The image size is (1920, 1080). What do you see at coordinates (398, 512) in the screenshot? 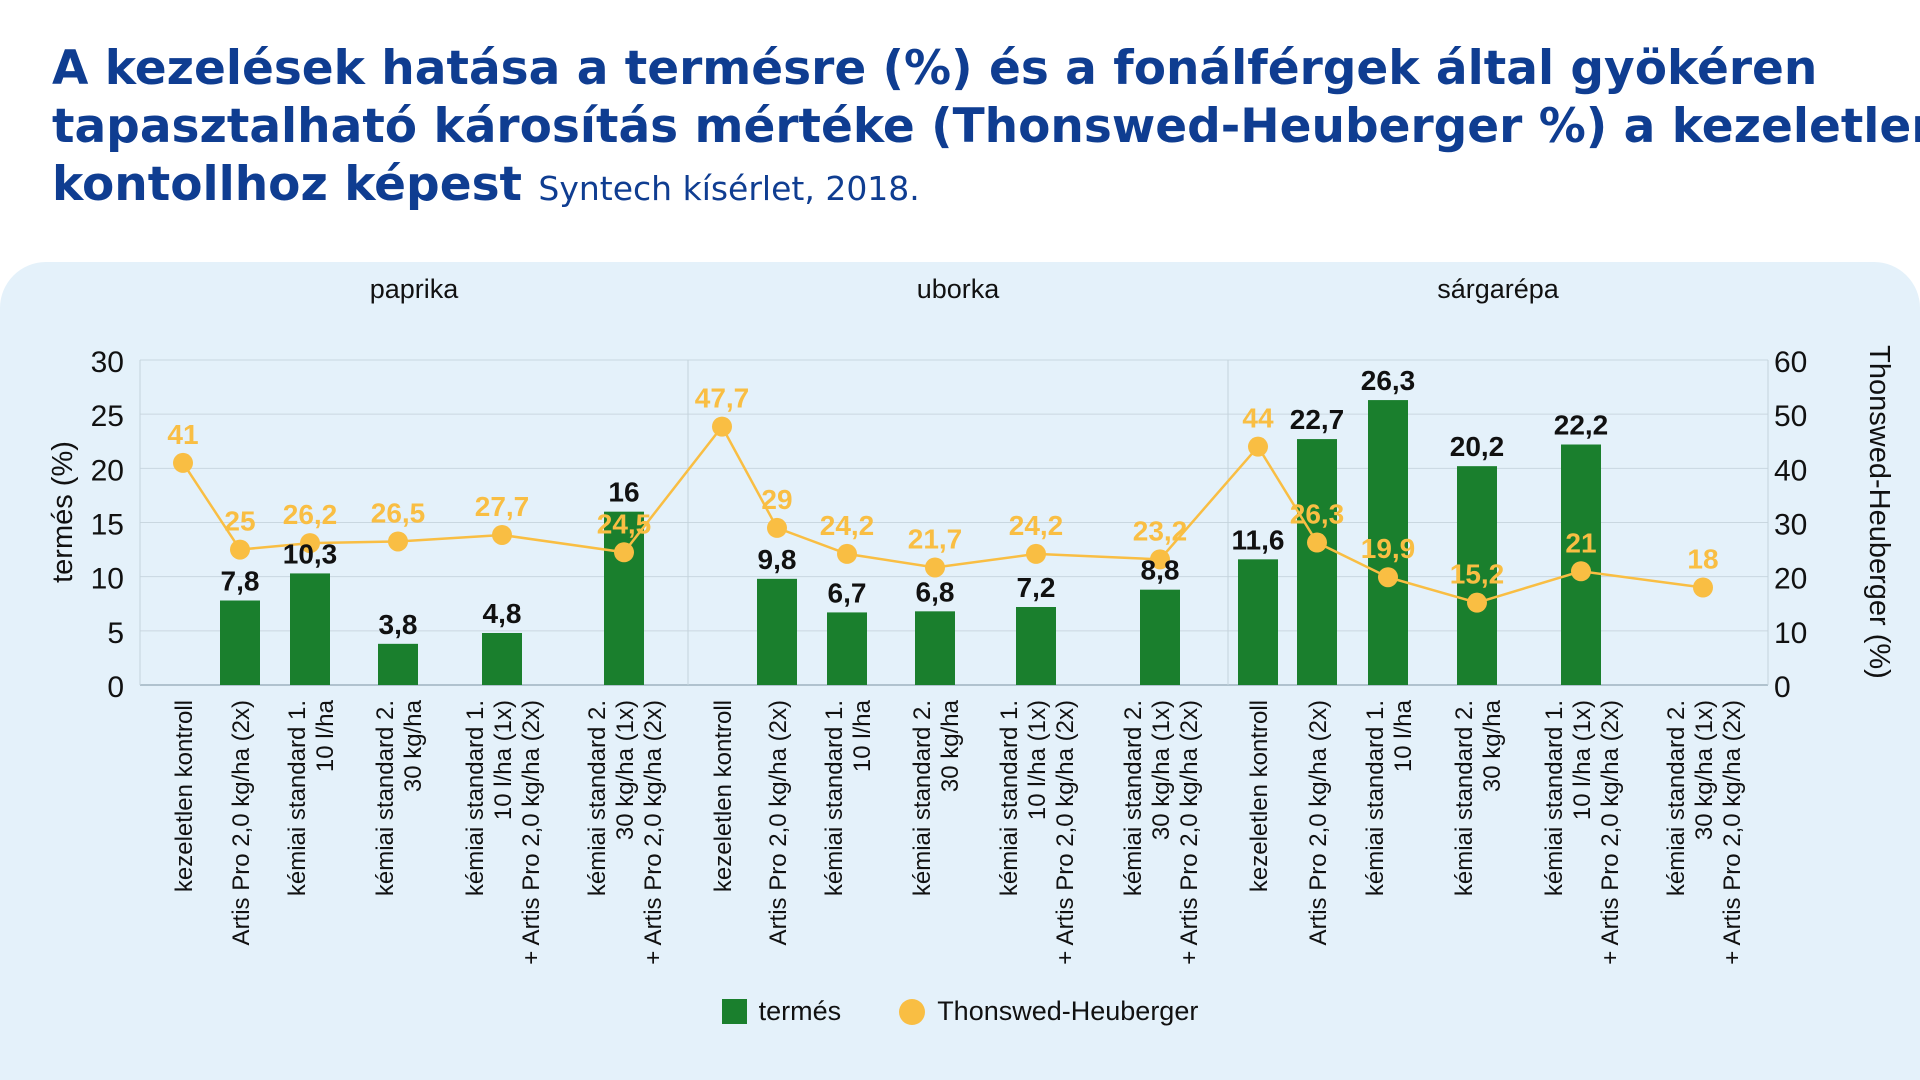
I see `point-label-4: 26,5` at bounding box center [398, 512].